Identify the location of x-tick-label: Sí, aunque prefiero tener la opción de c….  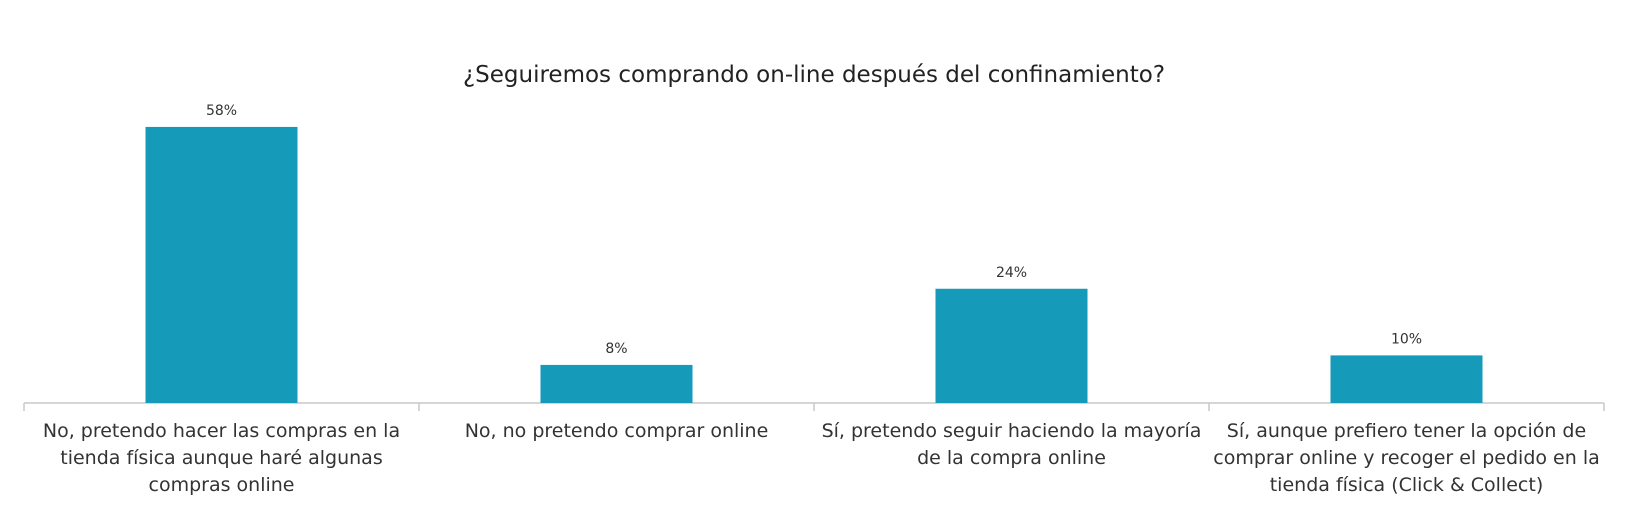
(1406, 458).